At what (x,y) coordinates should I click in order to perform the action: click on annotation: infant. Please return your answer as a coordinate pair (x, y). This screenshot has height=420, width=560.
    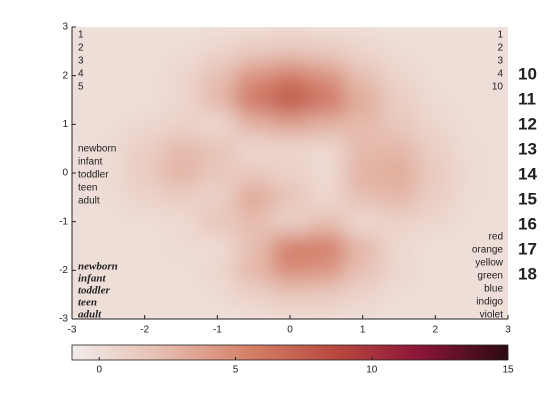
    Looking at the image, I should click on (92, 279).